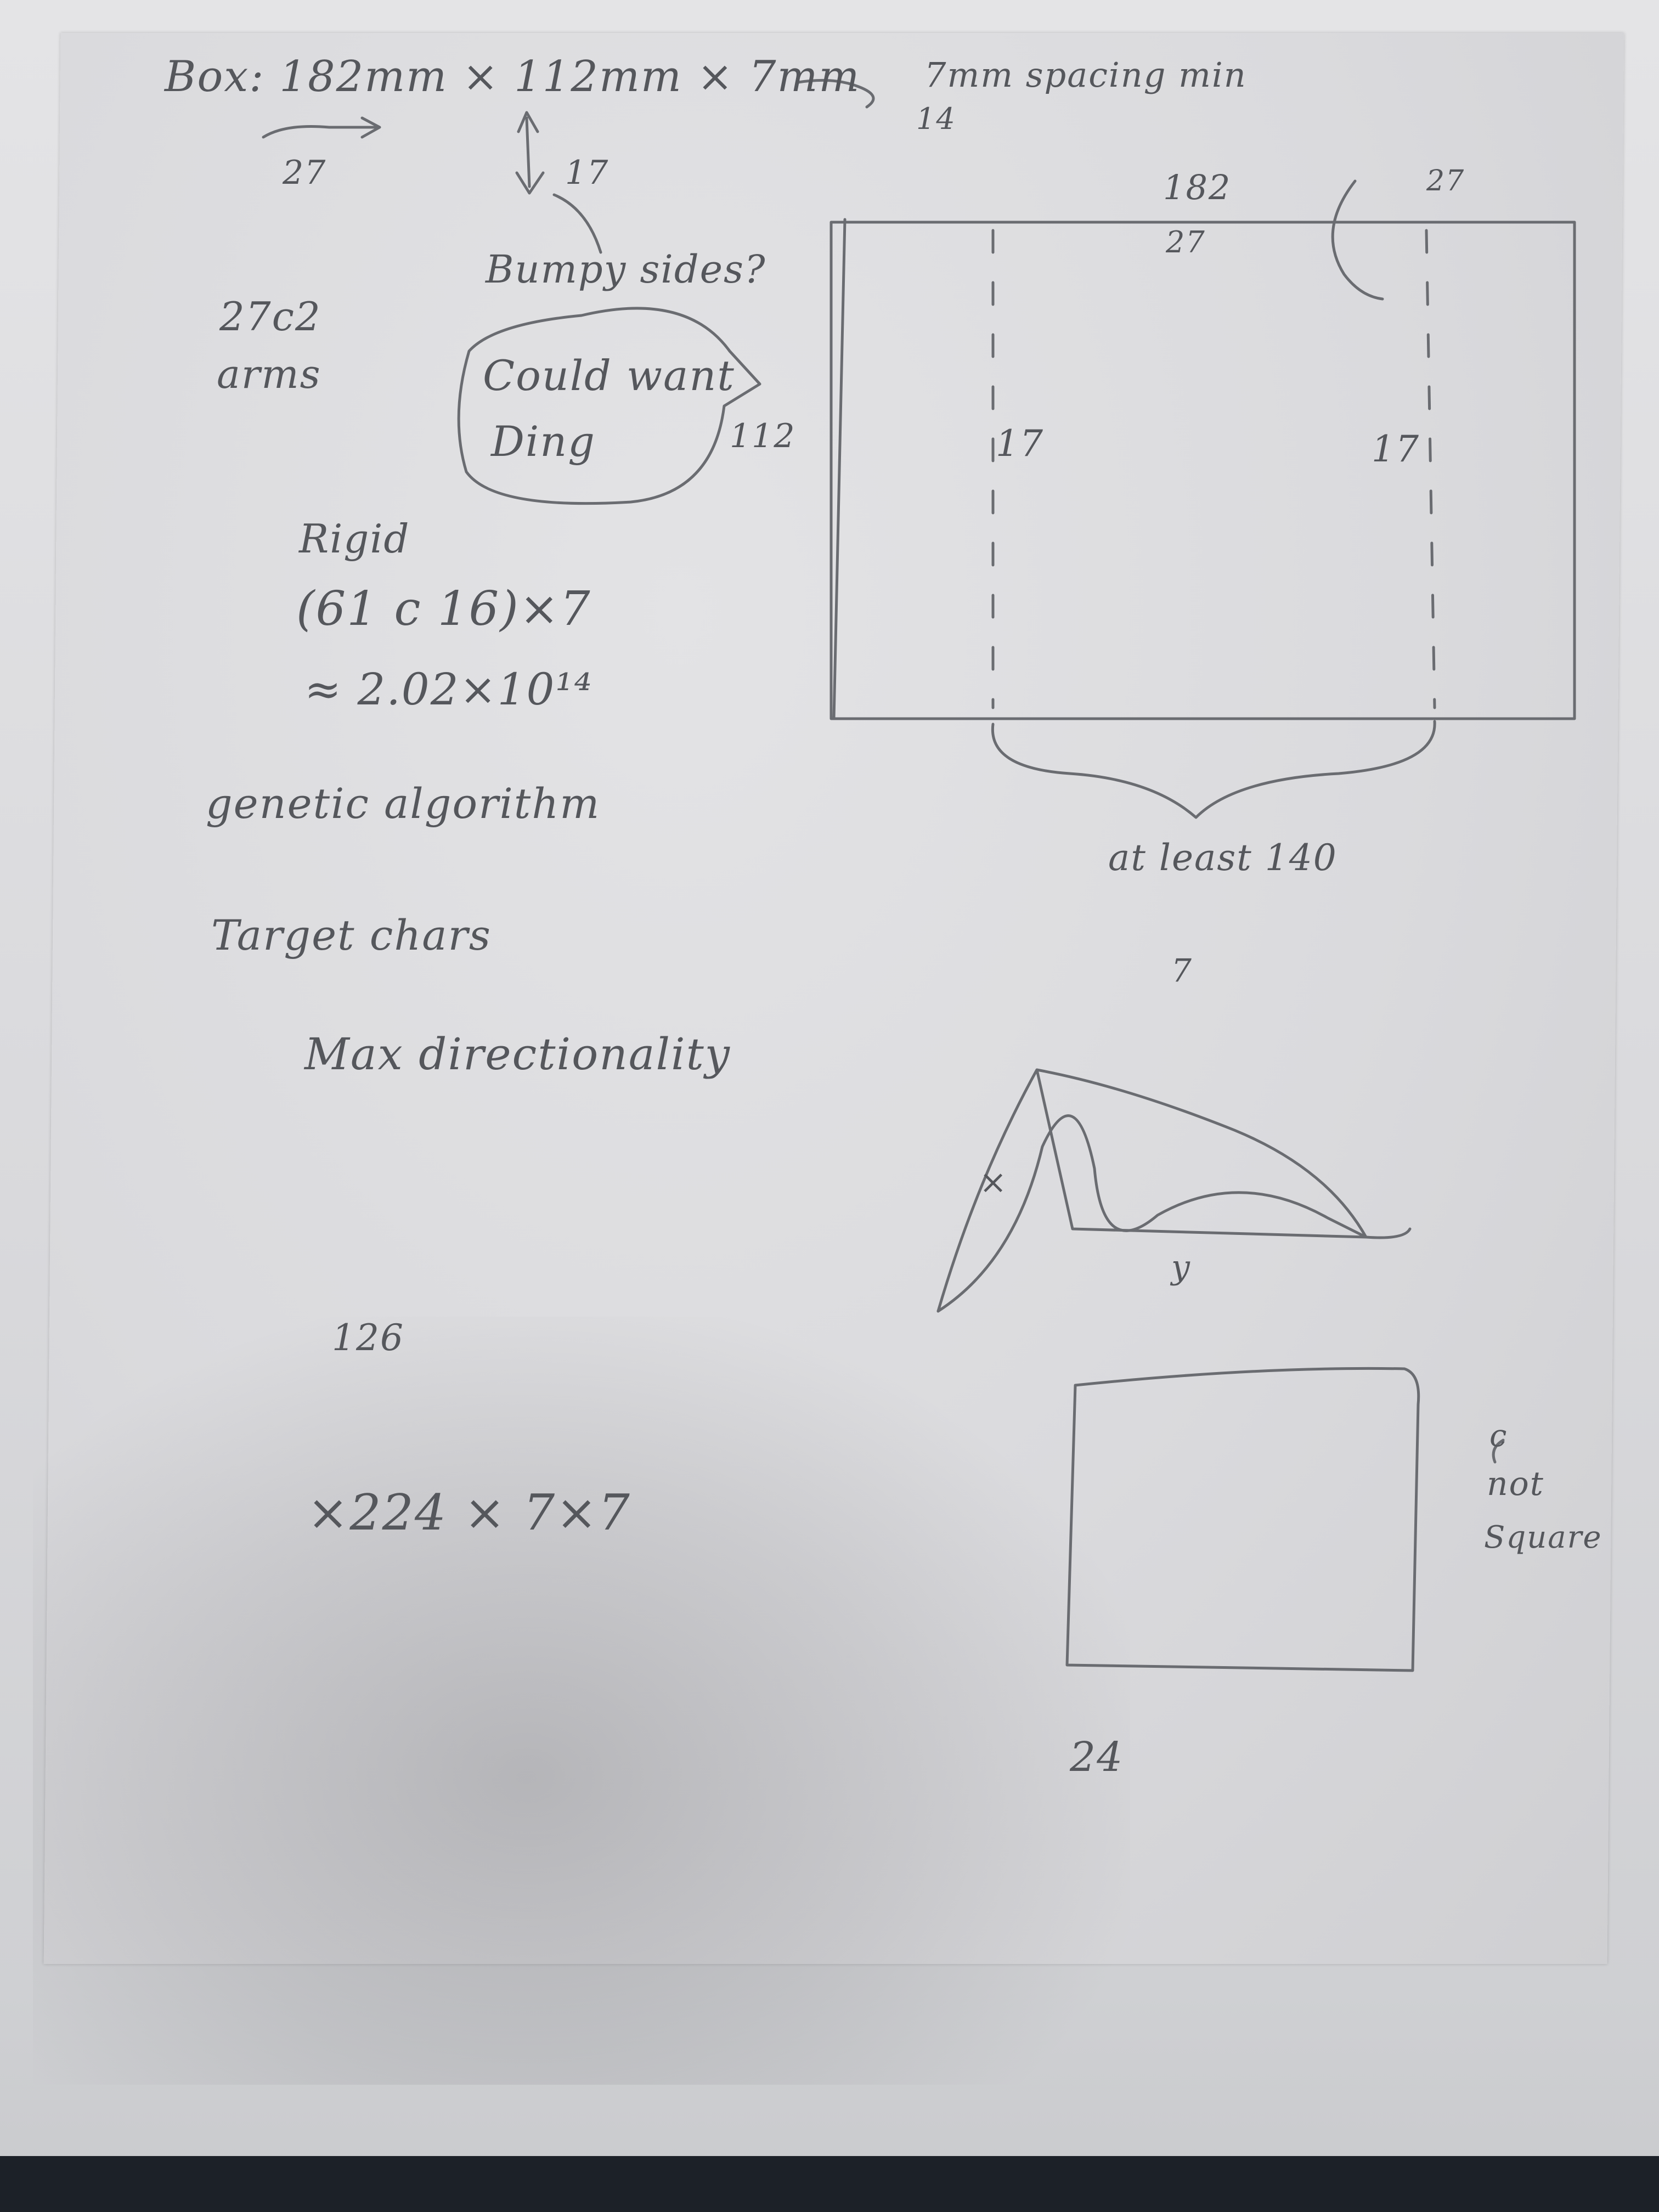  I want to click on box-left-edge, so click(840, 469).